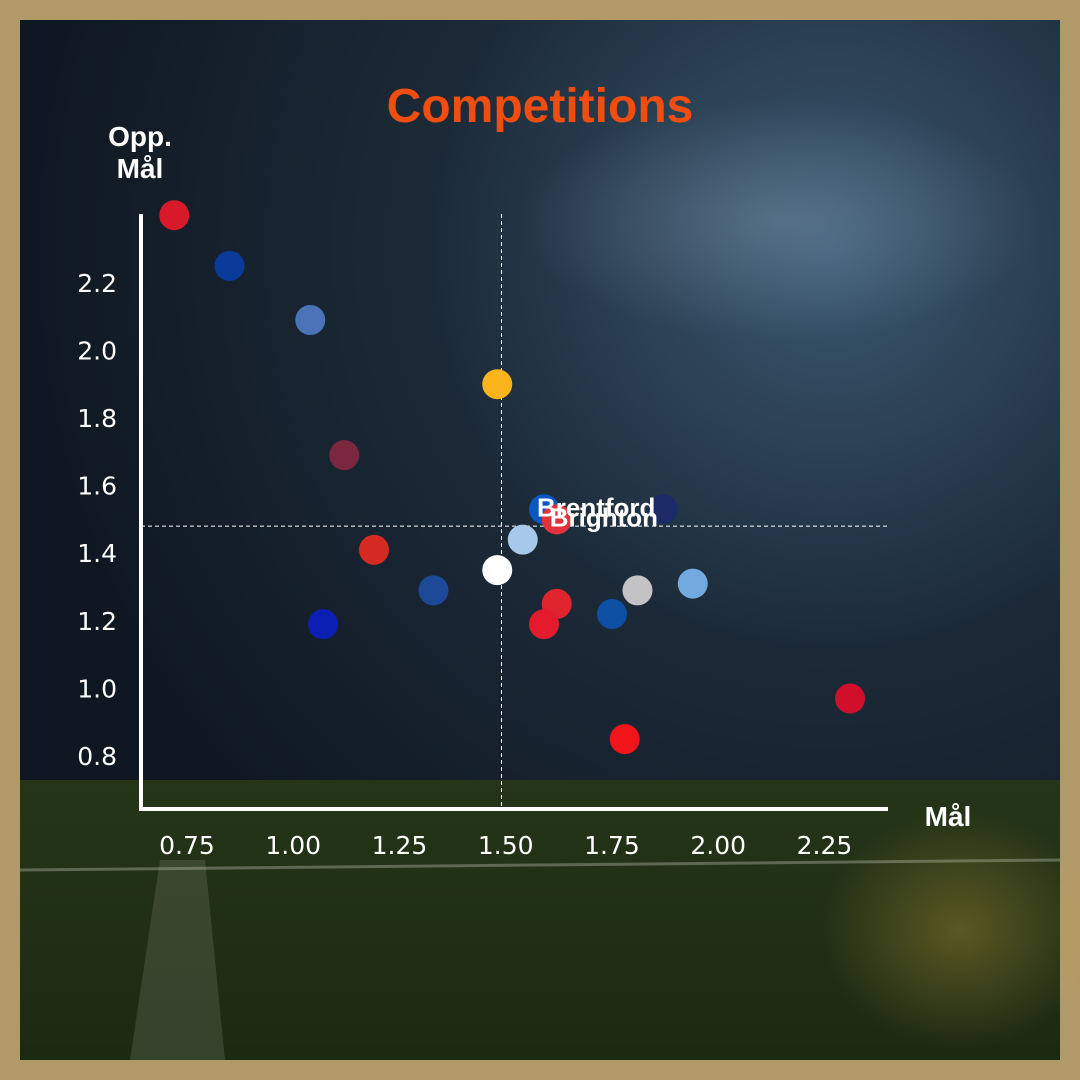 This screenshot has width=1080, height=1080. What do you see at coordinates (187, 845) in the screenshot?
I see `x-tick-label: 0.75` at bounding box center [187, 845].